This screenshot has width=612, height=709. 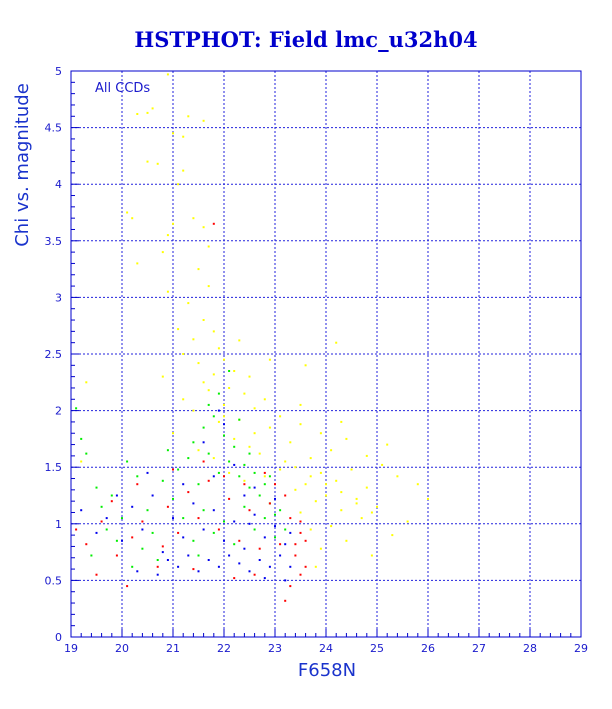 I want to click on plot-annotation: All CCDs, so click(x=122, y=88).